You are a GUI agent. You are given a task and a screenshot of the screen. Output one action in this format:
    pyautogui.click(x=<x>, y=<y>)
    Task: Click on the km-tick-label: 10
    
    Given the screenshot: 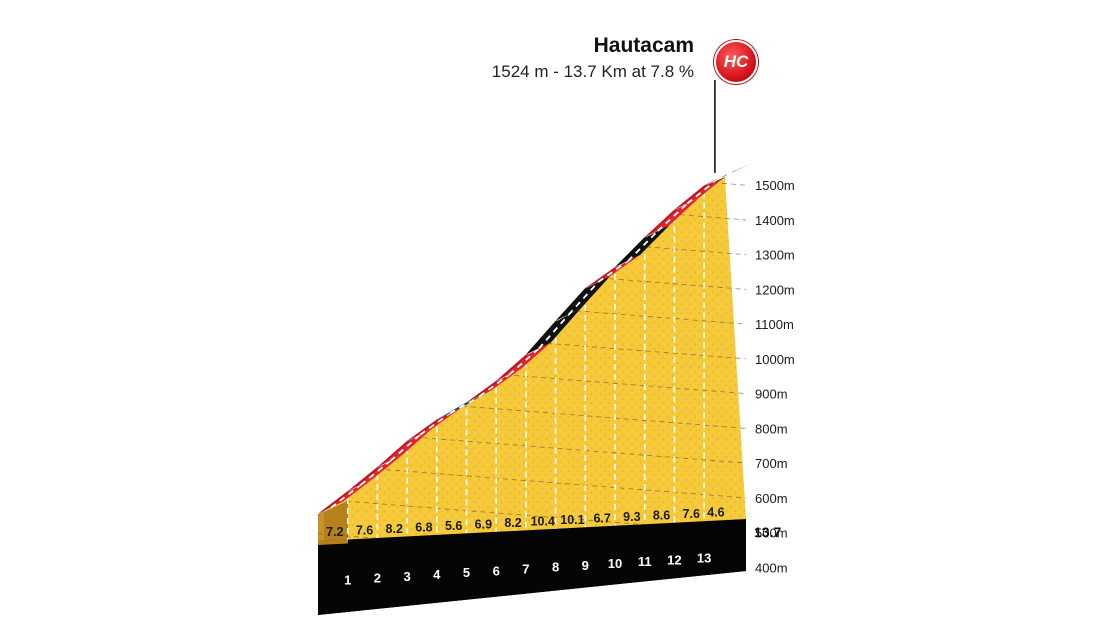 What is the action you would take?
    pyautogui.click(x=615, y=563)
    